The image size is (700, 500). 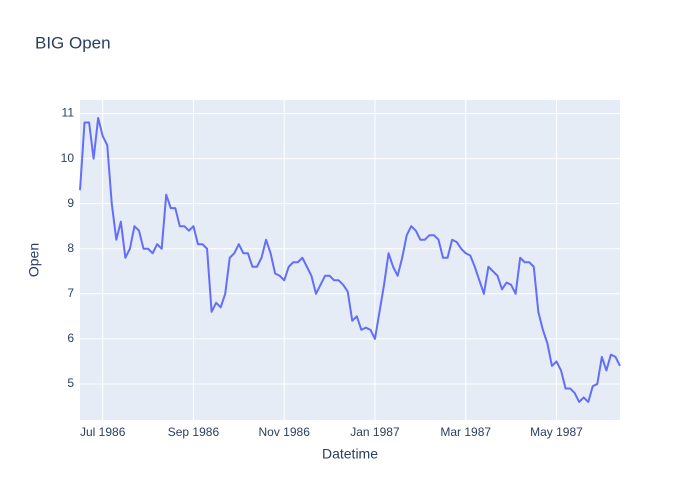 I want to click on x-axis-title: Datetime, so click(x=350, y=454).